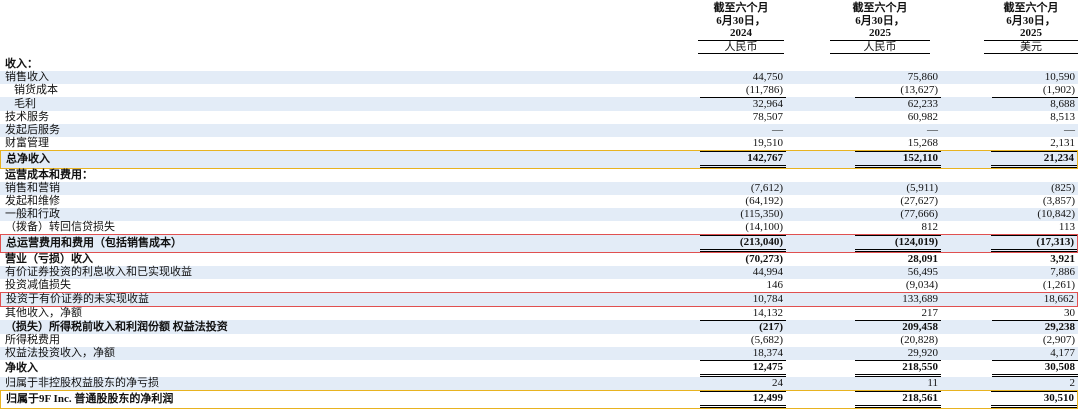 Image resolution: width=1080 pixels, height=416 pixels. Describe the element at coordinates (898, 243) in the screenshot. I see `value: (124,019)` at that location.